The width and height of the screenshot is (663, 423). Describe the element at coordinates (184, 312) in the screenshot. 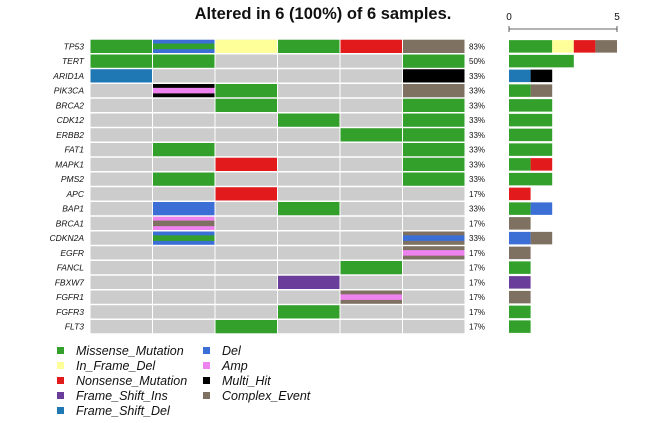

I see `cell-bg-fgfr3-s2` at that location.